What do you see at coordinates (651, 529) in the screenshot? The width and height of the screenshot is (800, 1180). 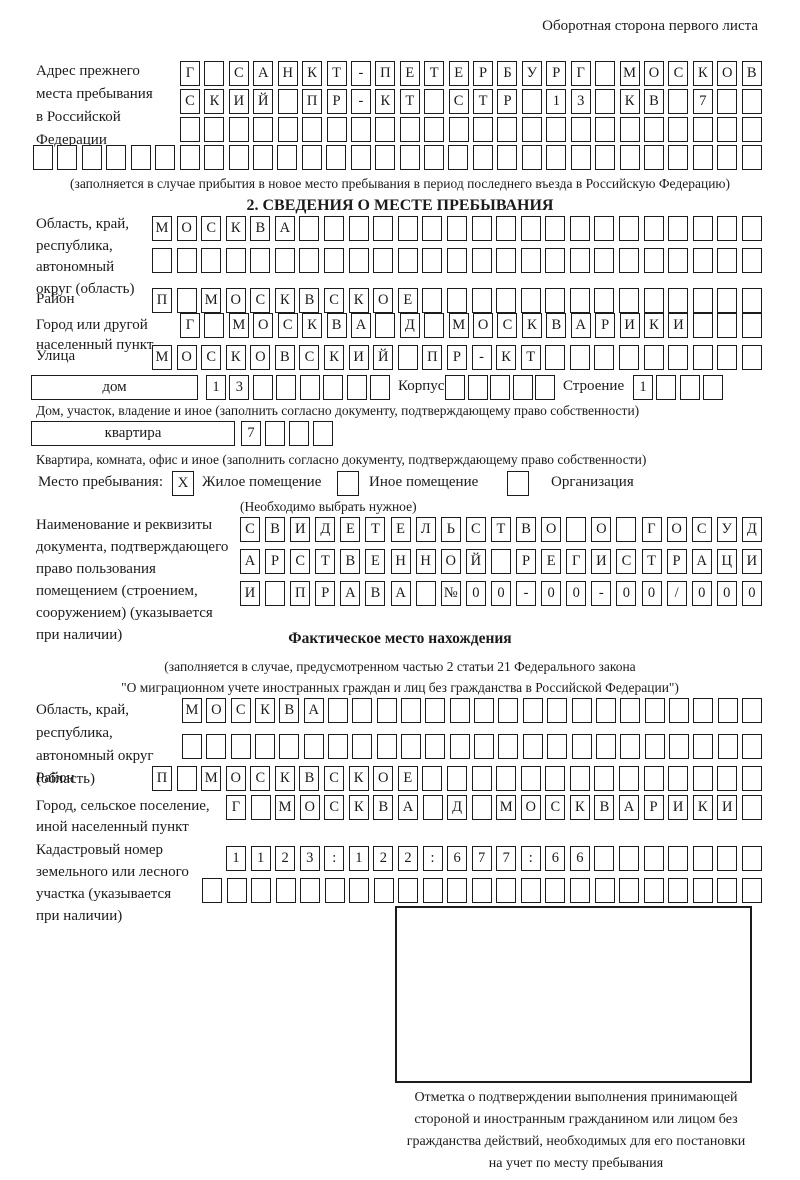 I see `char-cell: Г` at bounding box center [651, 529].